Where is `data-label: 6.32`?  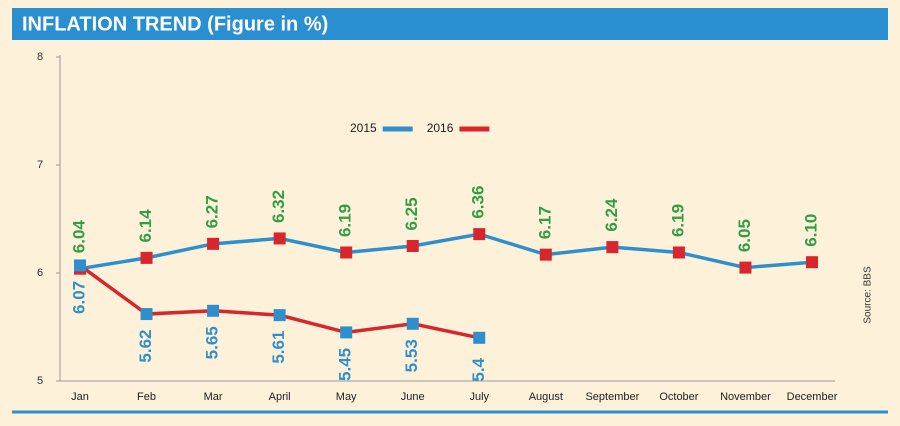
data-label: 6.32 is located at coordinates (278, 206).